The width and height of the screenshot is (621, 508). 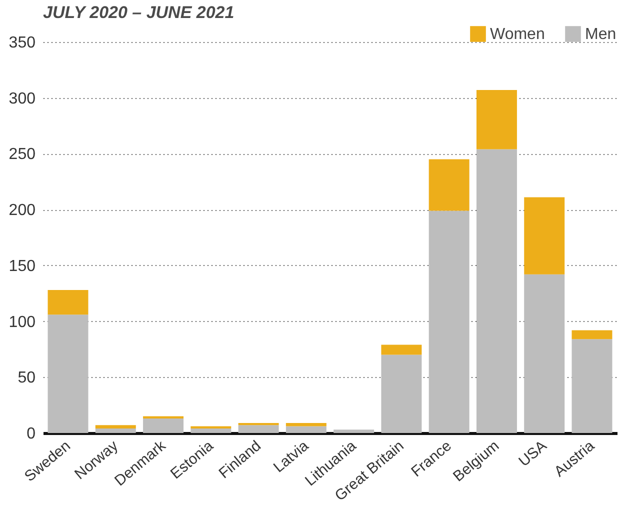 I want to click on y-tick-label: 50, so click(x=27, y=378).